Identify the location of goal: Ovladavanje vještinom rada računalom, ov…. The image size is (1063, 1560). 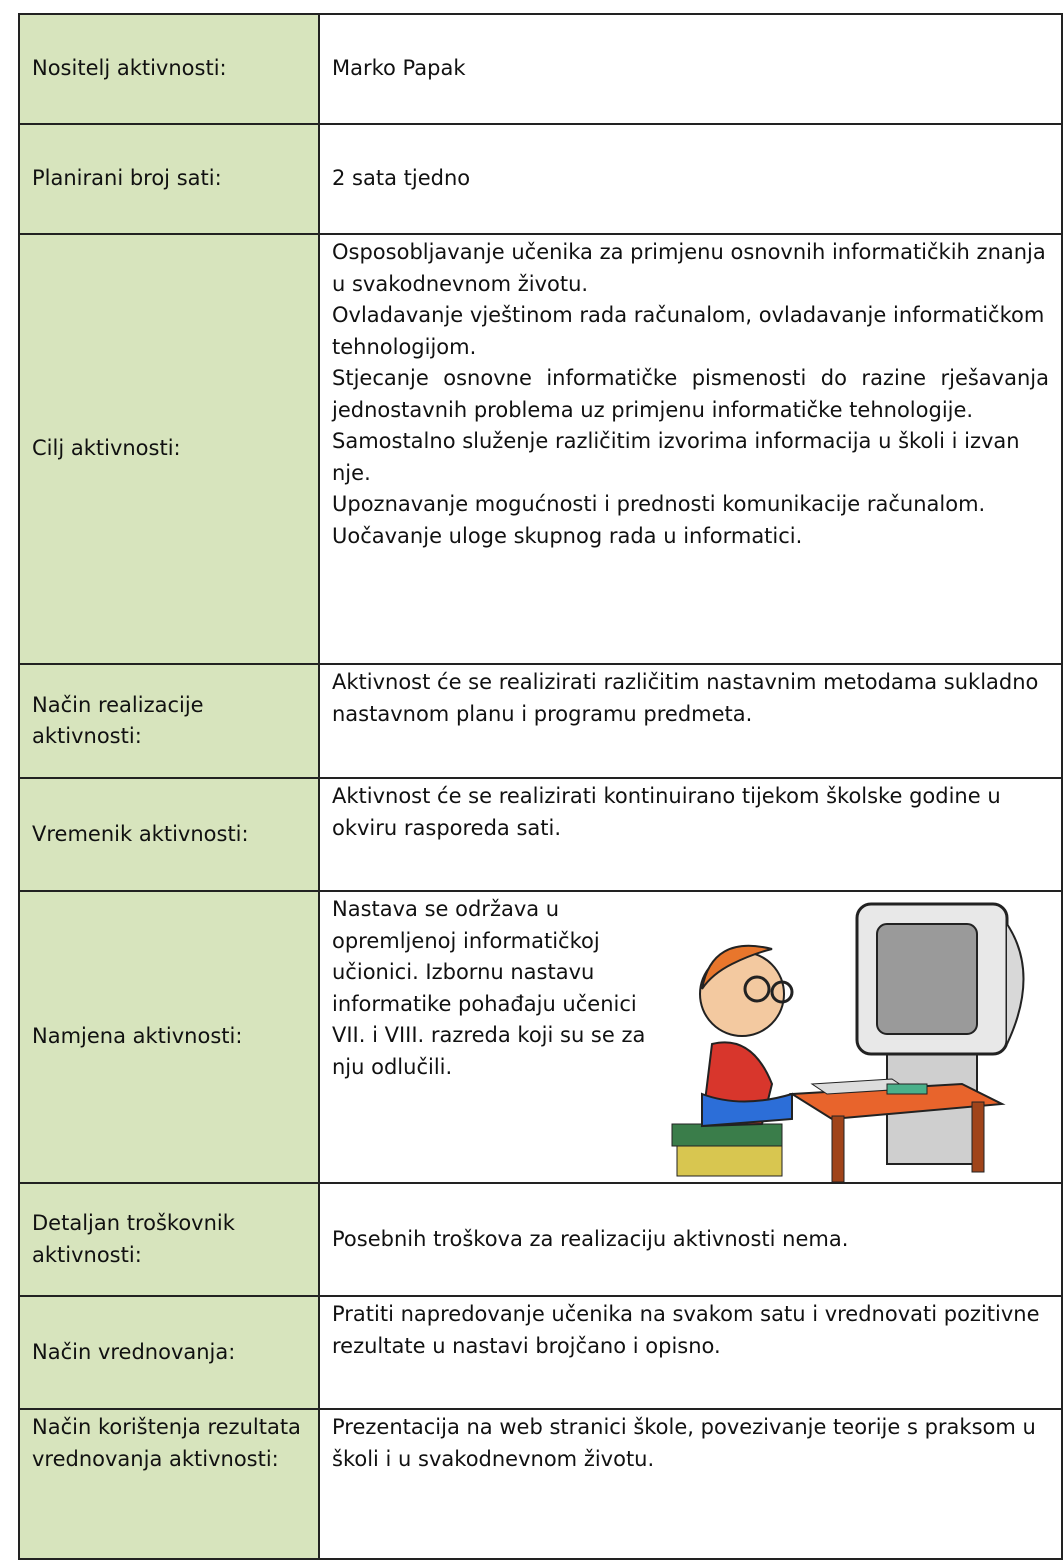
(688, 331).